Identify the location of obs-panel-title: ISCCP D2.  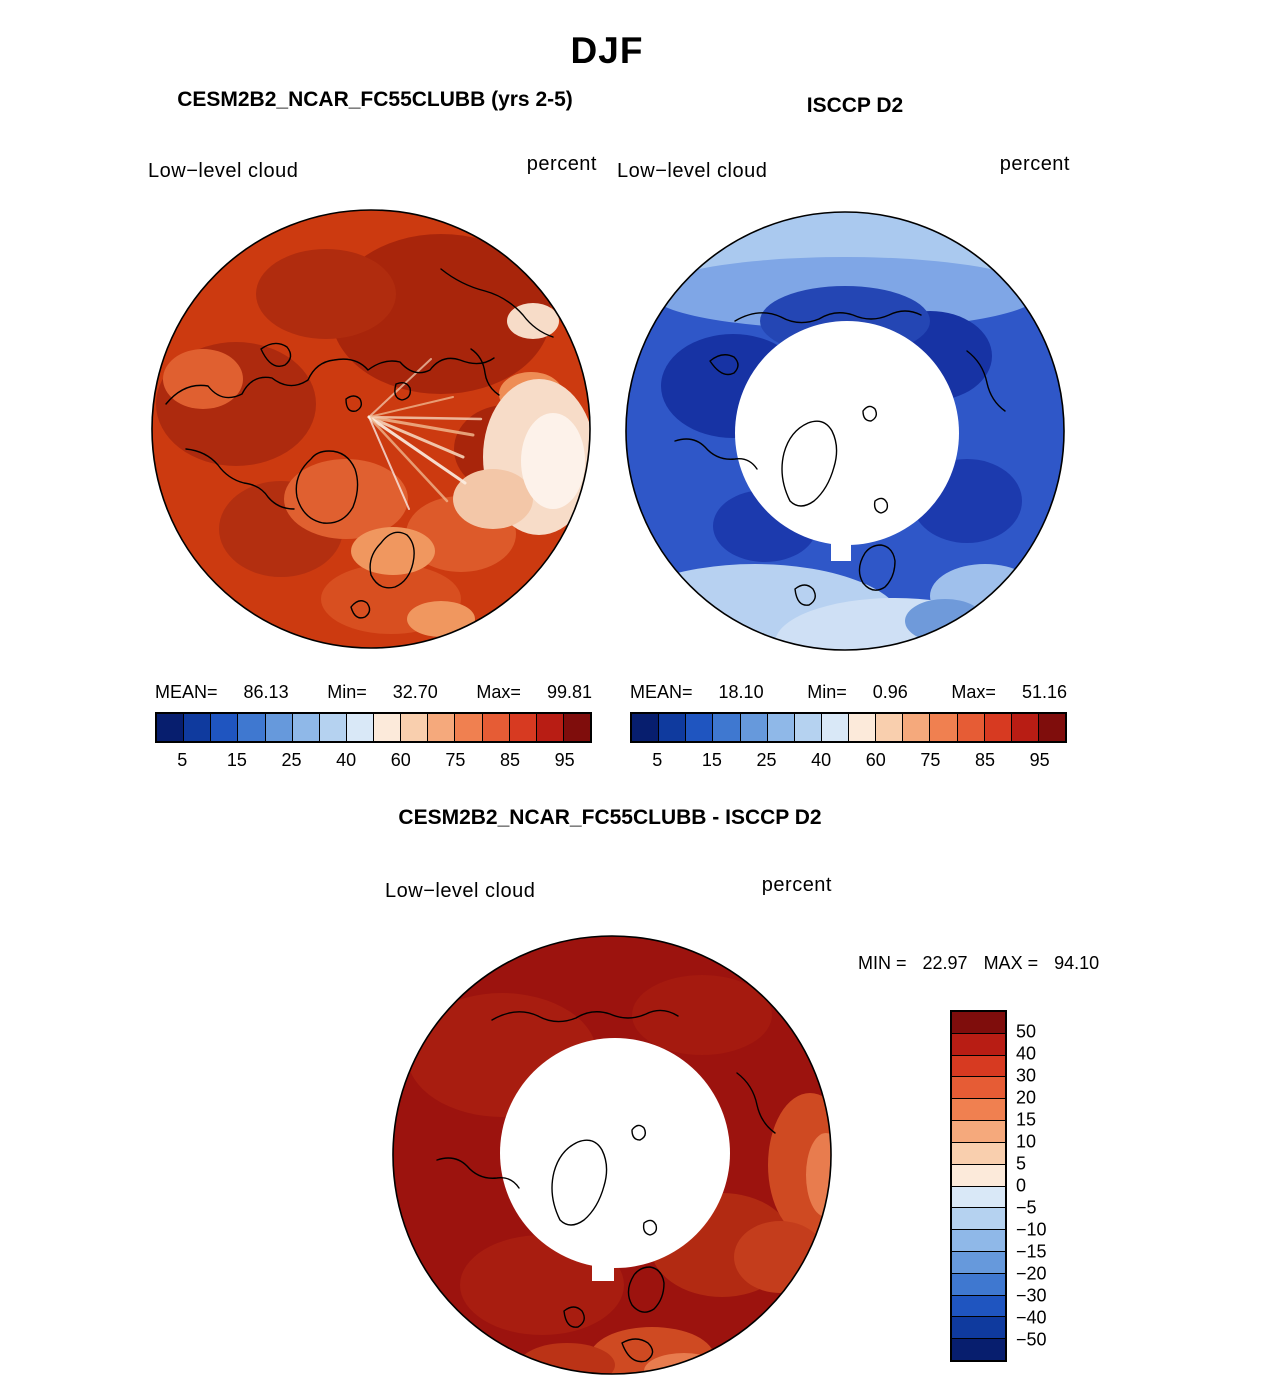
(855, 105).